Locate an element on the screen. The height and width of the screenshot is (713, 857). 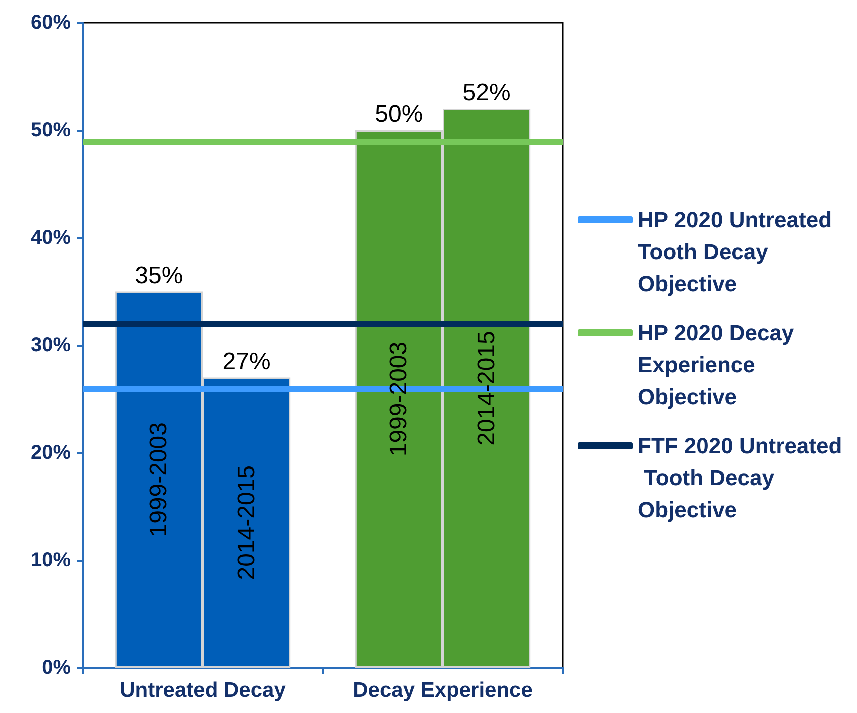
series-label: 2014-2015 is located at coordinates (246, 522).